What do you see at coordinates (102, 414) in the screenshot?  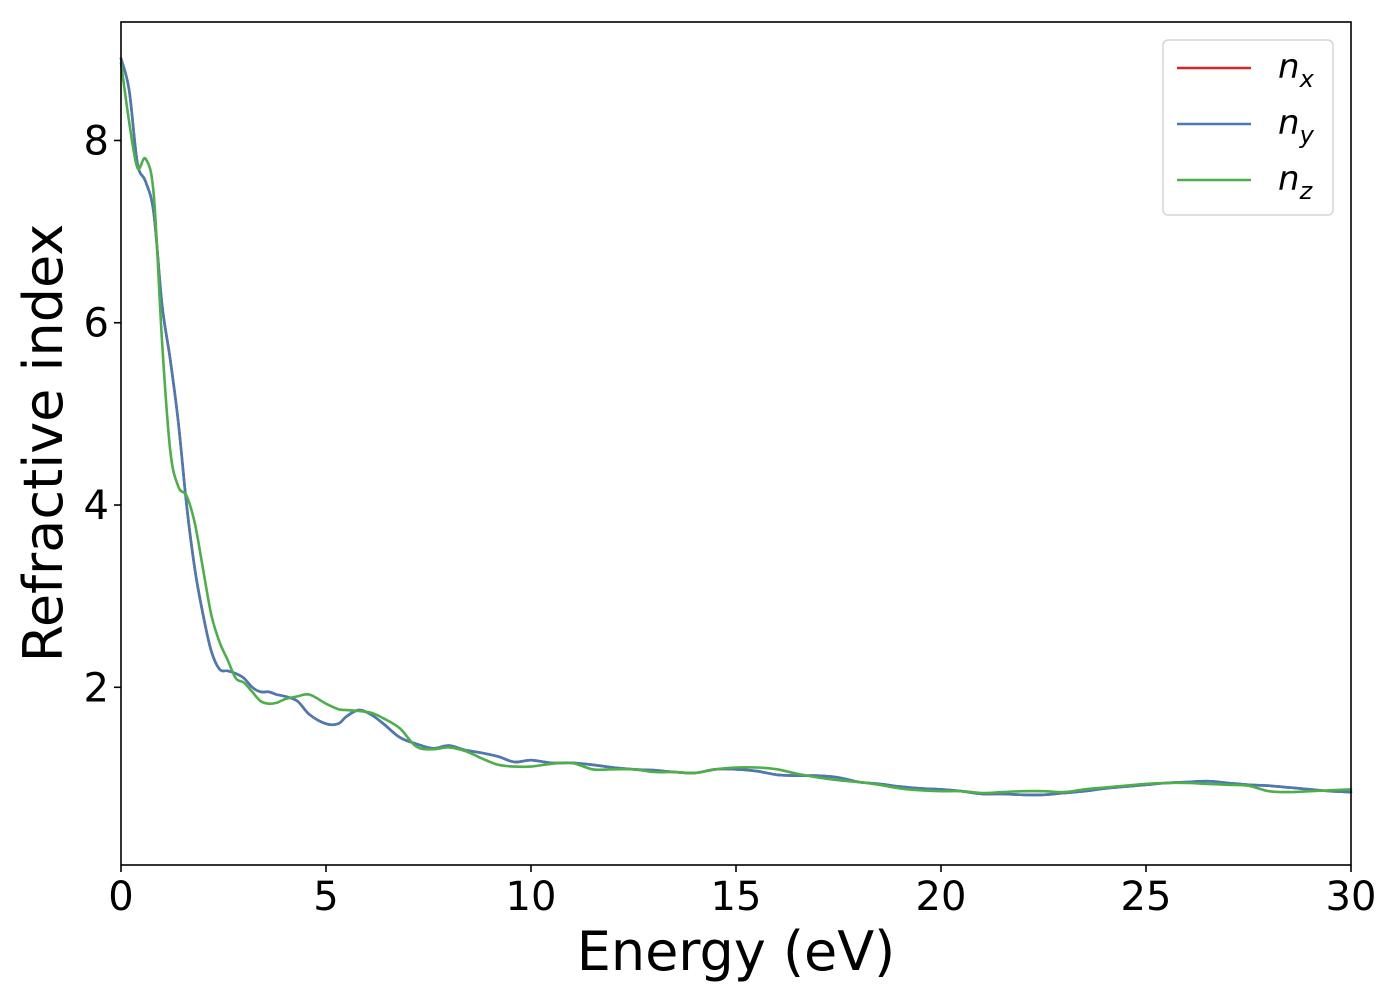 I see `y-axis-ticks: 2 4 6 8` at bounding box center [102, 414].